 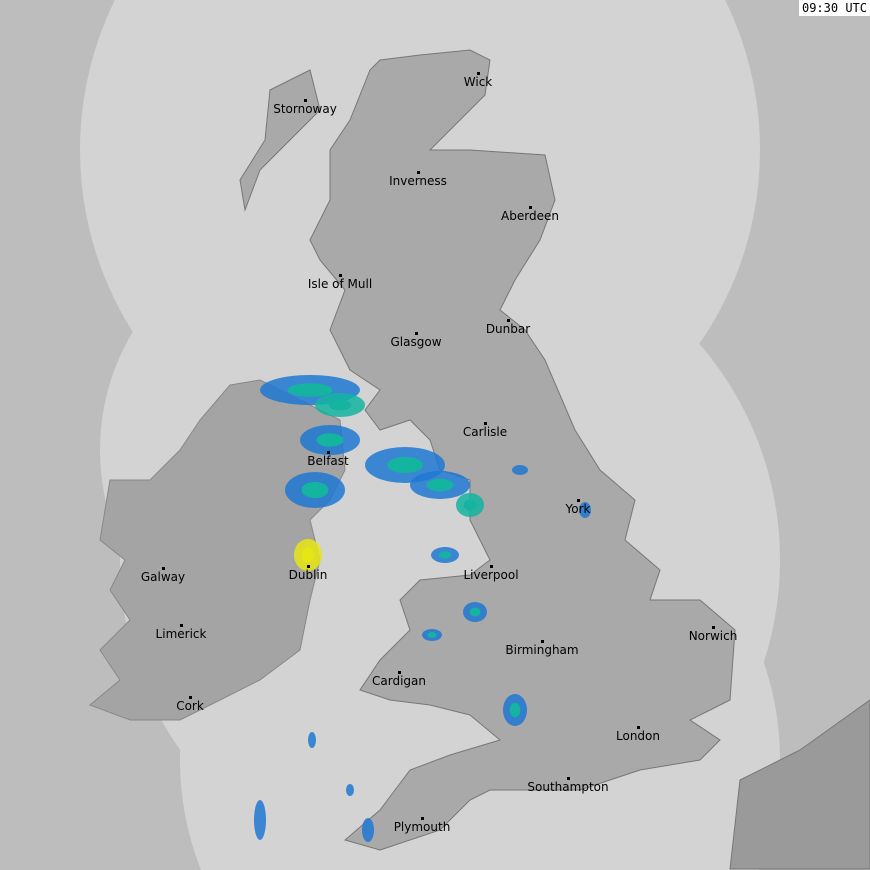 What do you see at coordinates (478, 82) in the screenshot?
I see `city-label: Wick` at bounding box center [478, 82].